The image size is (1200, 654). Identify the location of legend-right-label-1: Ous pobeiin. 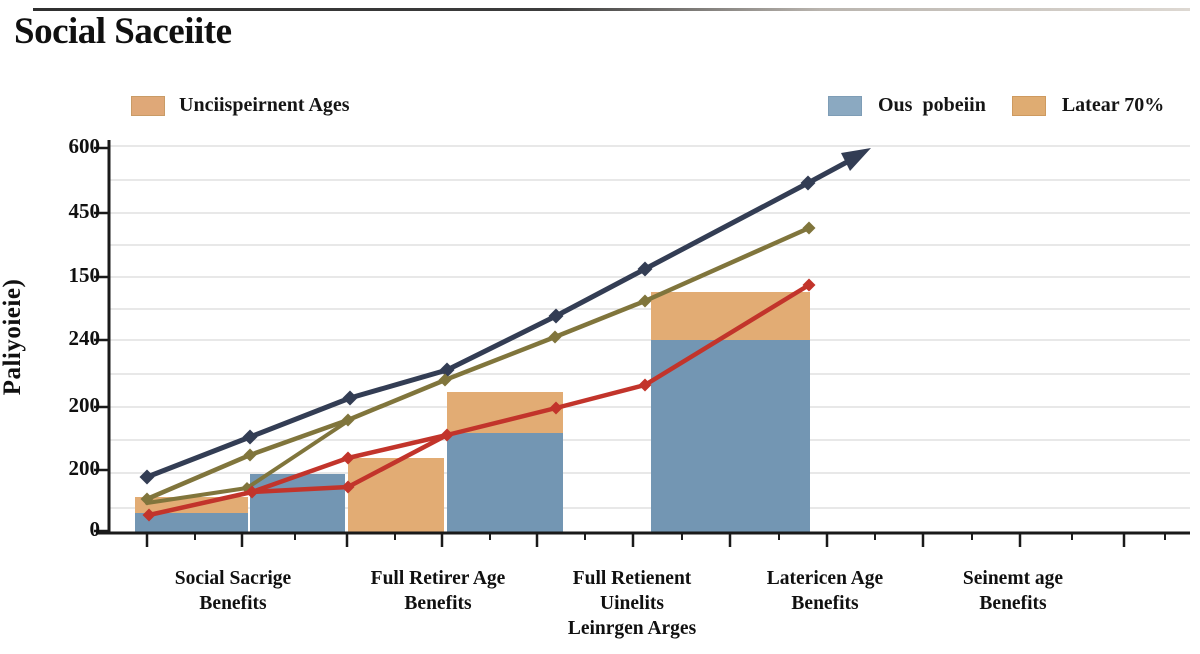
(932, 105).